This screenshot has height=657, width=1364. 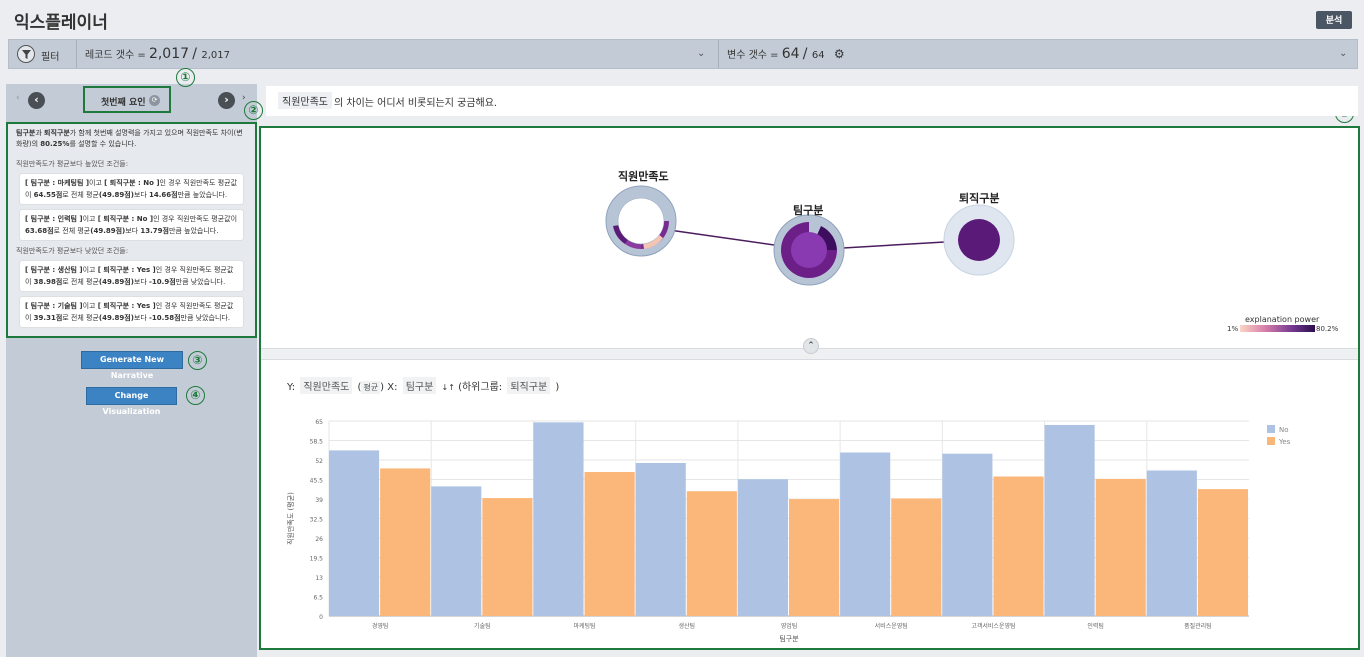 I want to click on y-tick-label: 0, so click(x=321, y=617).